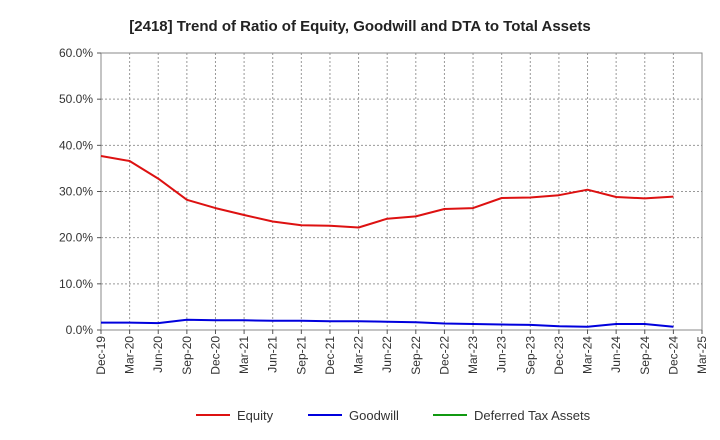 This screenshot has height=440, width=720. I want to click on series-line-goodwill, so click(387, 323).